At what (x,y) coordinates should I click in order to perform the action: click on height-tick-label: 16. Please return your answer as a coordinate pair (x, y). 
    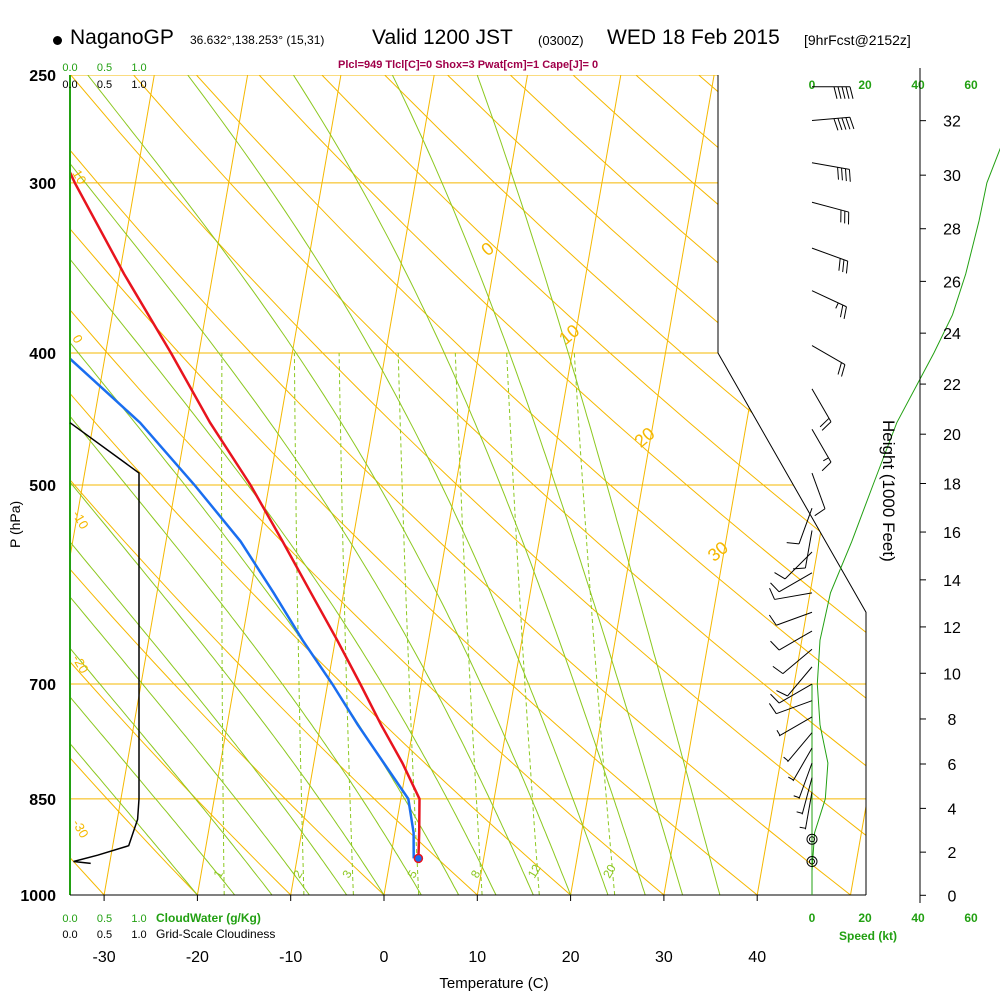
    Looking at the image, I should click on (952, 533).